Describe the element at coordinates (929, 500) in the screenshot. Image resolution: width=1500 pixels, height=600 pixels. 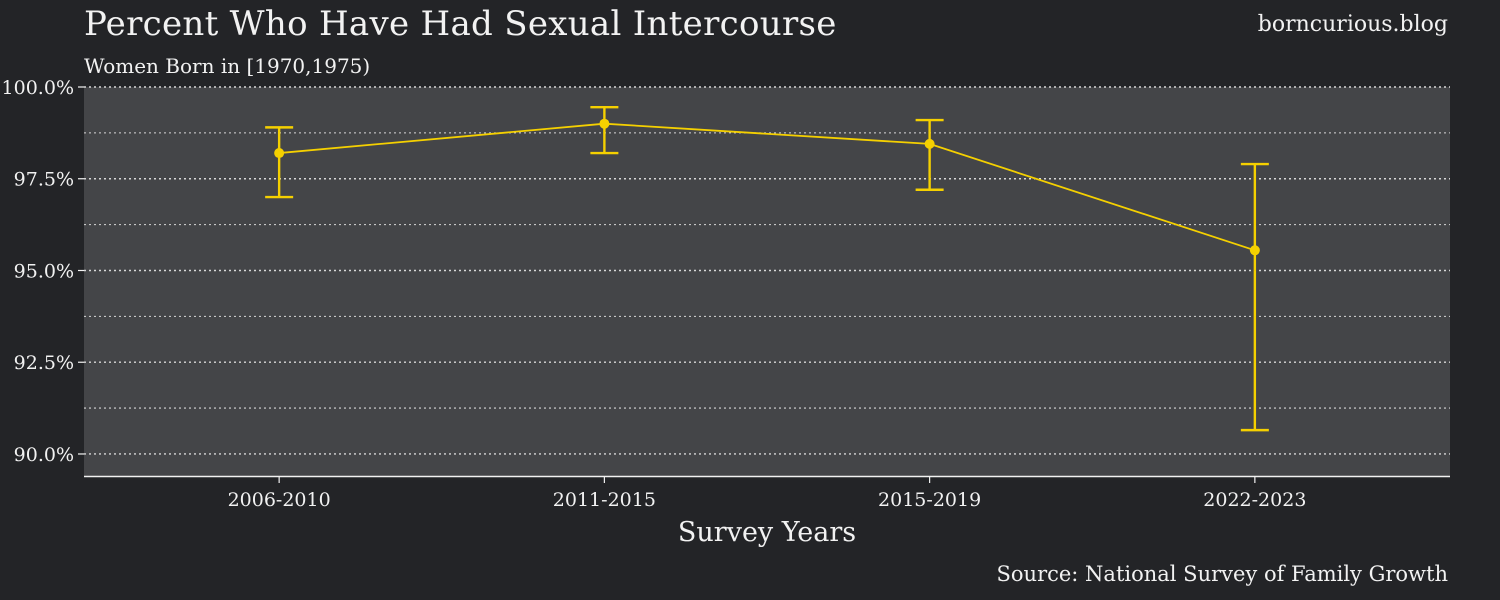
I see `x-tick-label: 2015-2019` at that location.